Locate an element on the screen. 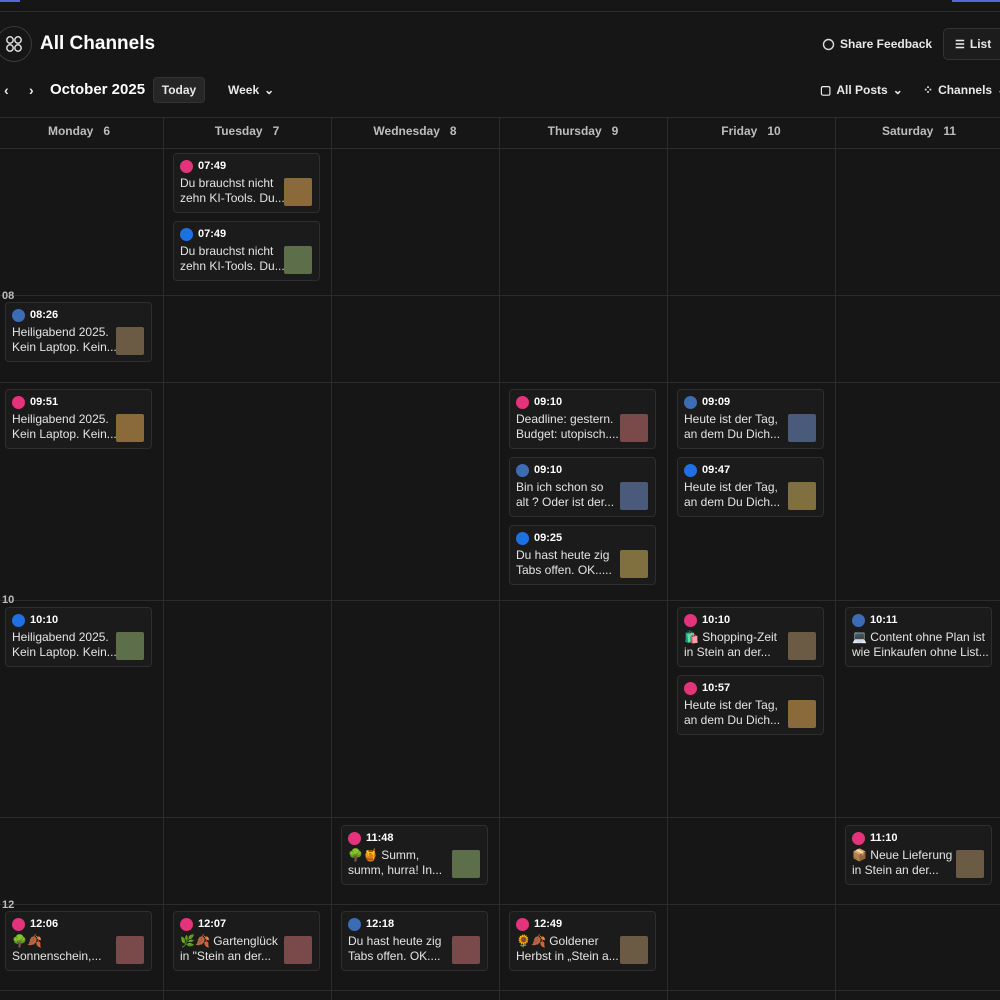 This screenshot has width=1000, height=1000. day-header: Friday 10 is located at coordinates (751, 131).